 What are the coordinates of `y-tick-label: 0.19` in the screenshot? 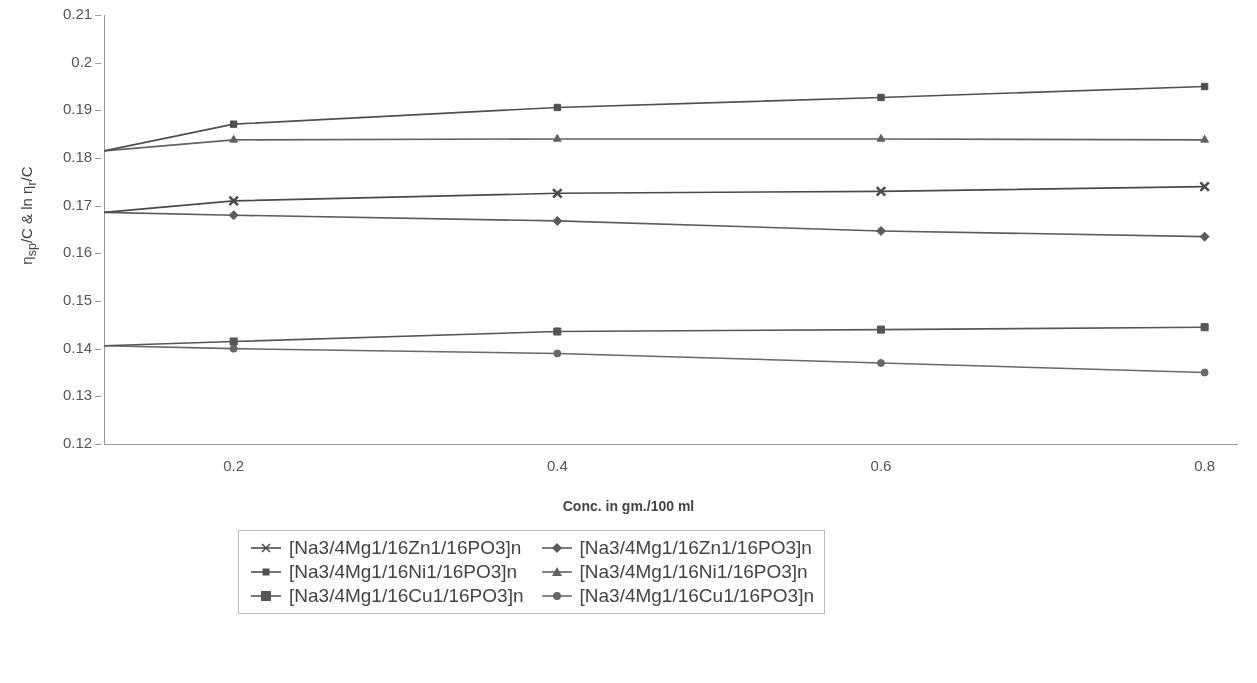 It's located at (77, 109).